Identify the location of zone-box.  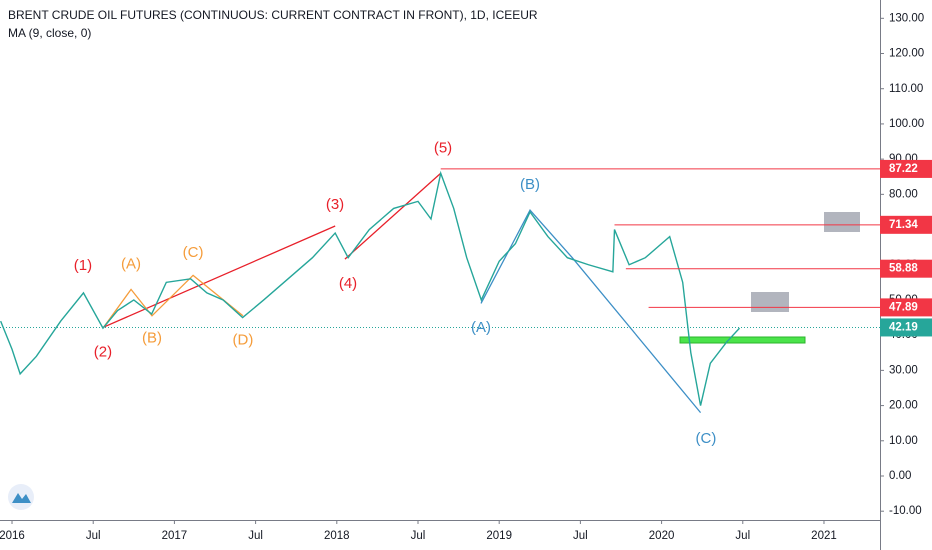
(742, 340).